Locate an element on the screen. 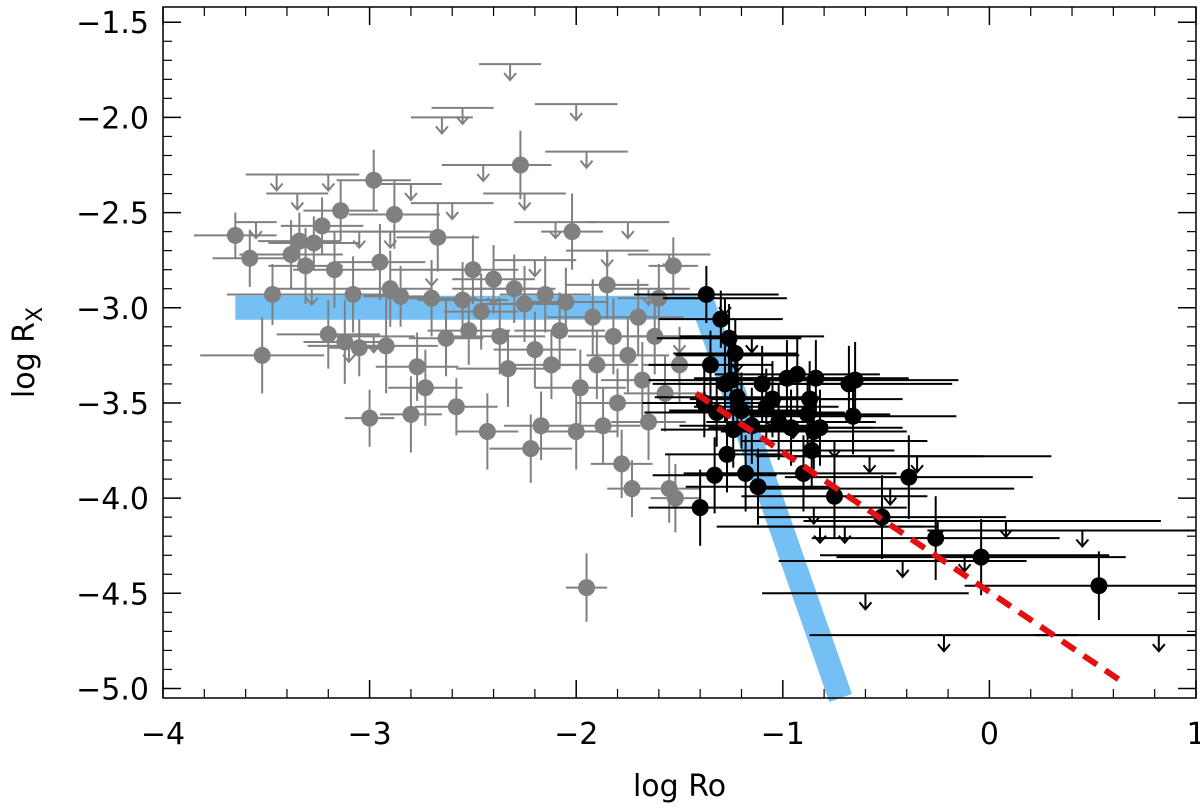 The width and height of the screenshot is (1200, 812). y-tick-label: −2.5 is located at coordinates (112, 214).